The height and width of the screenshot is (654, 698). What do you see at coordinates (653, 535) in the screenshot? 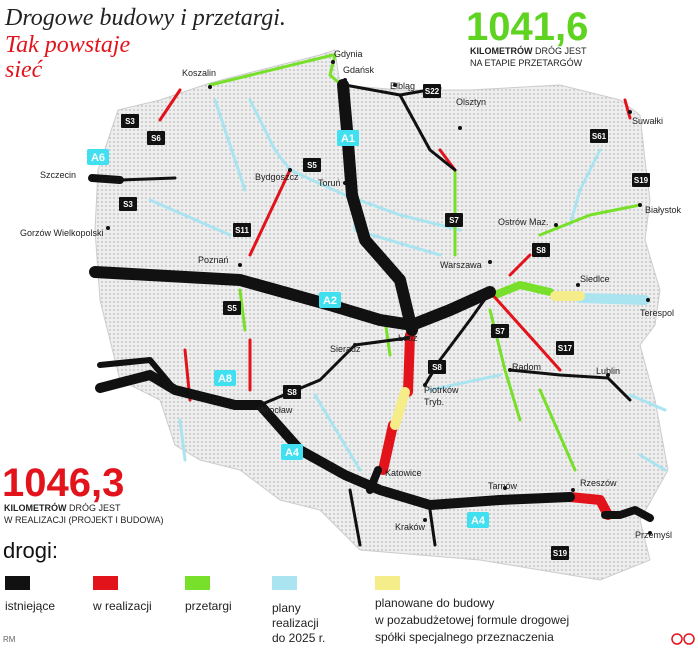
I see `city-label: Przemyśl` at bounding box center [653, 535].